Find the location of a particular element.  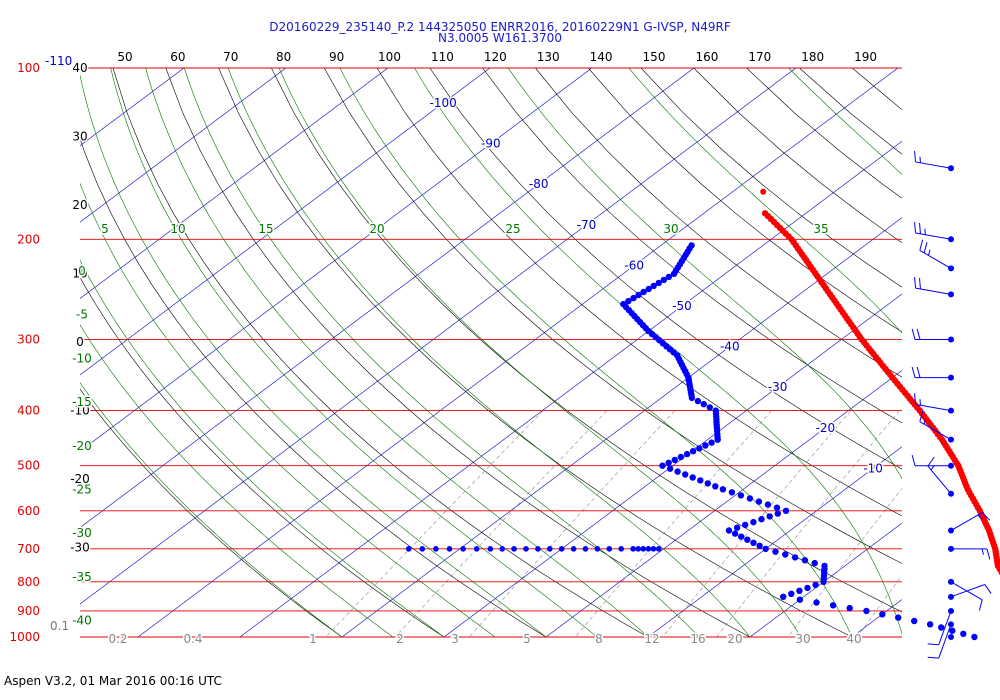

top-axis-tick-label: 110 is located at coordinates (442, 57).